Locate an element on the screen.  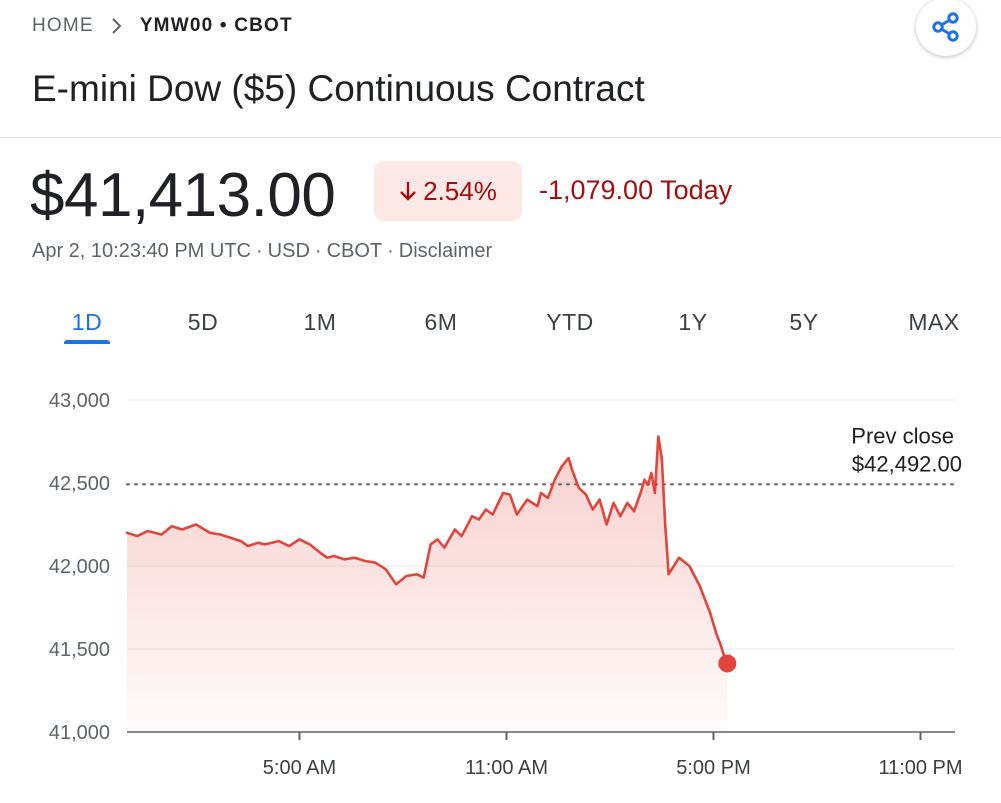
percent-change-badge: 2.54% is located at coordinates (448, 191).